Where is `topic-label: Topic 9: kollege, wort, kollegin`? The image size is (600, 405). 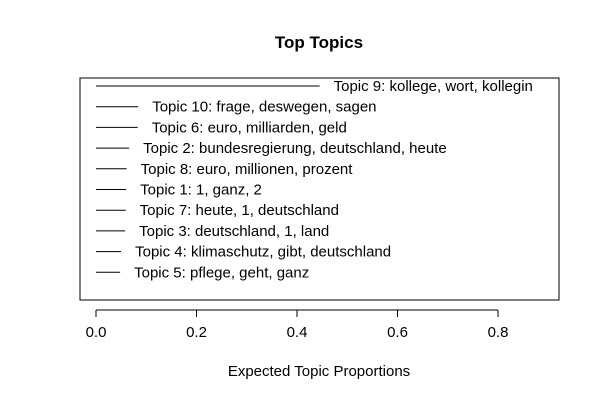
topic-label: Topic 9: kollege, wort, kollegin is located at coordinates (433, 86).